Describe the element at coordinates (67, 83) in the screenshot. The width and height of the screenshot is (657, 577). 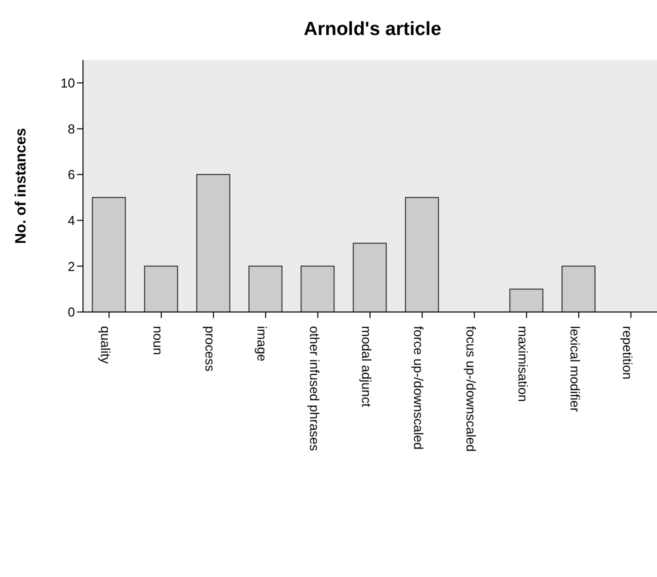
I see `y-tick-label: 10` at that location.